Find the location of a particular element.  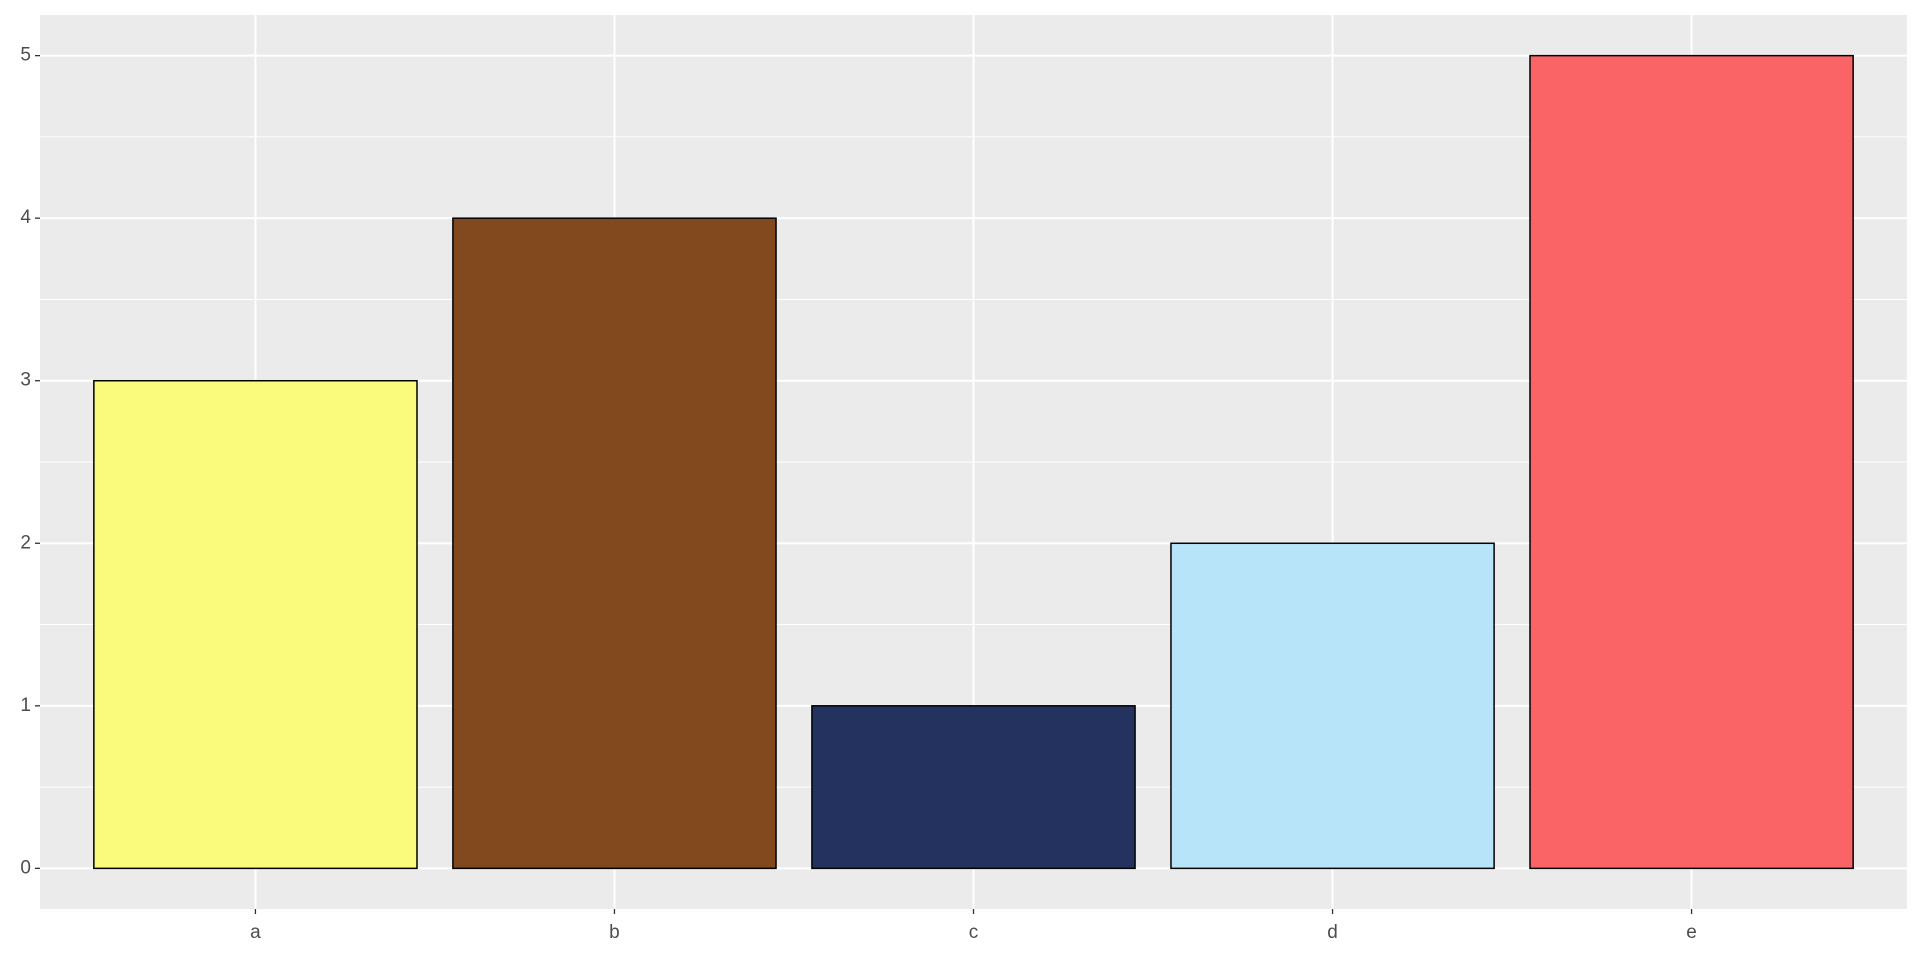

y-tick-label: 5 is located at coordinates (25, 55).